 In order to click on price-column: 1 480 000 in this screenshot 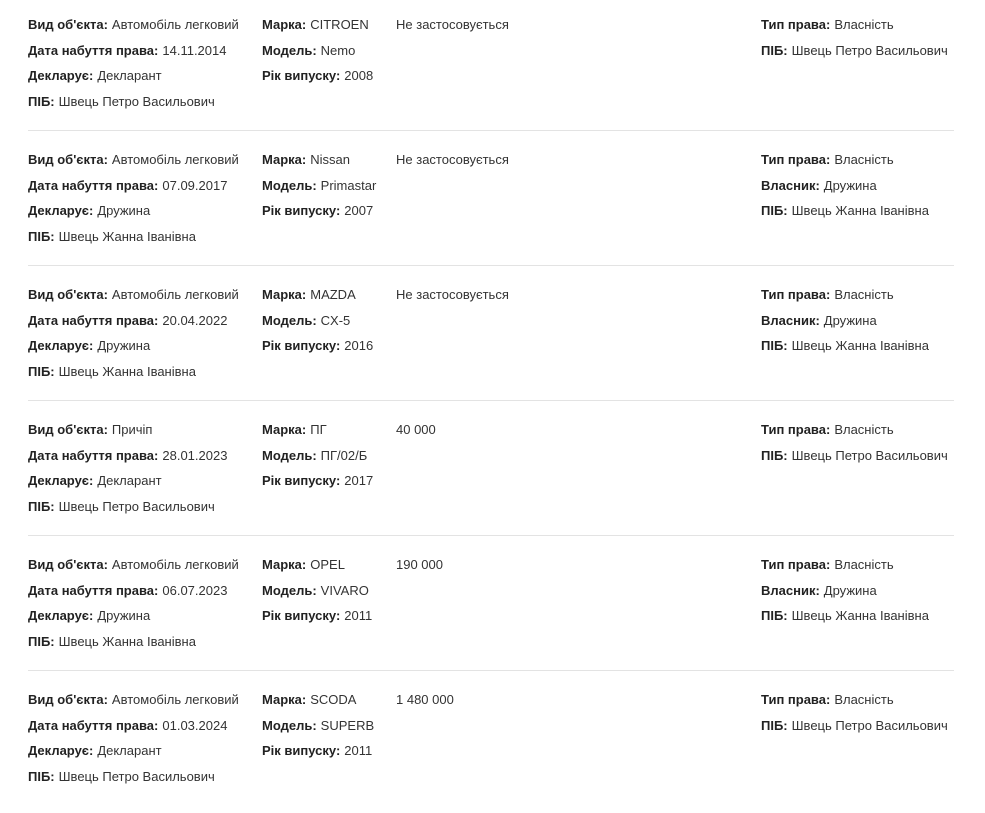, I will do `click(425, 700)`.